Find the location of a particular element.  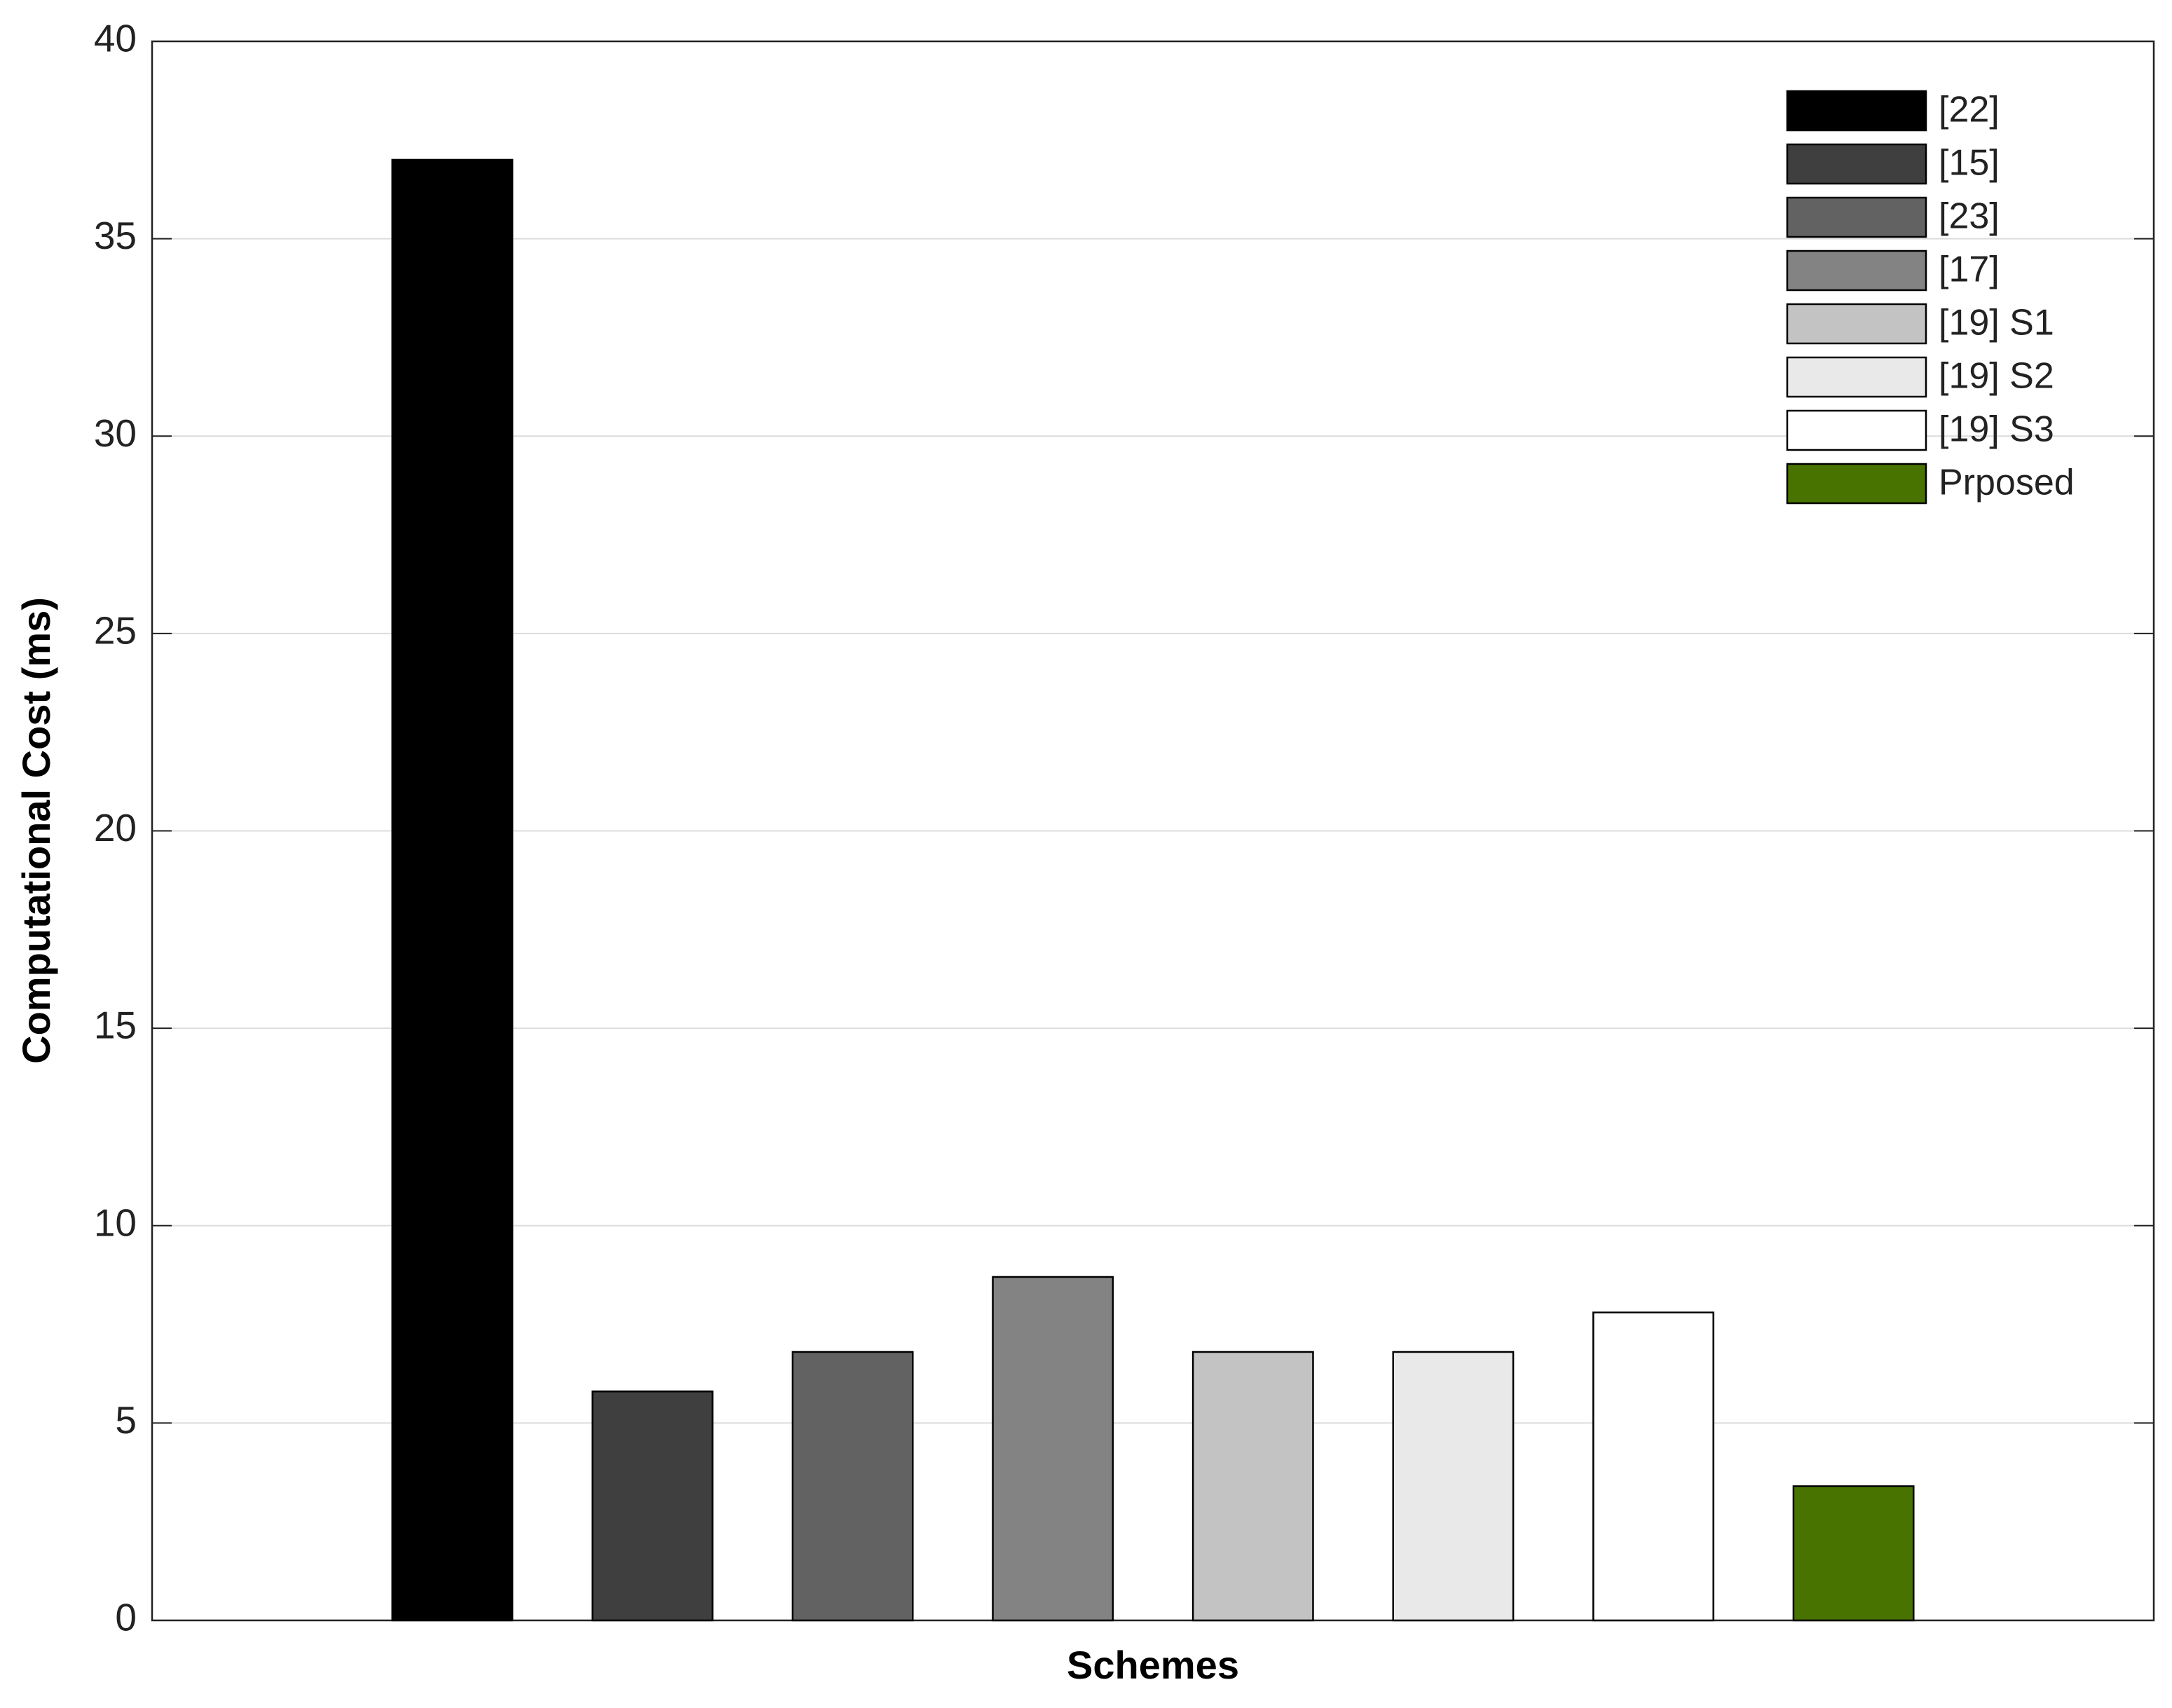

y-tick-label: 10 is located at coordinates (115, 1222).